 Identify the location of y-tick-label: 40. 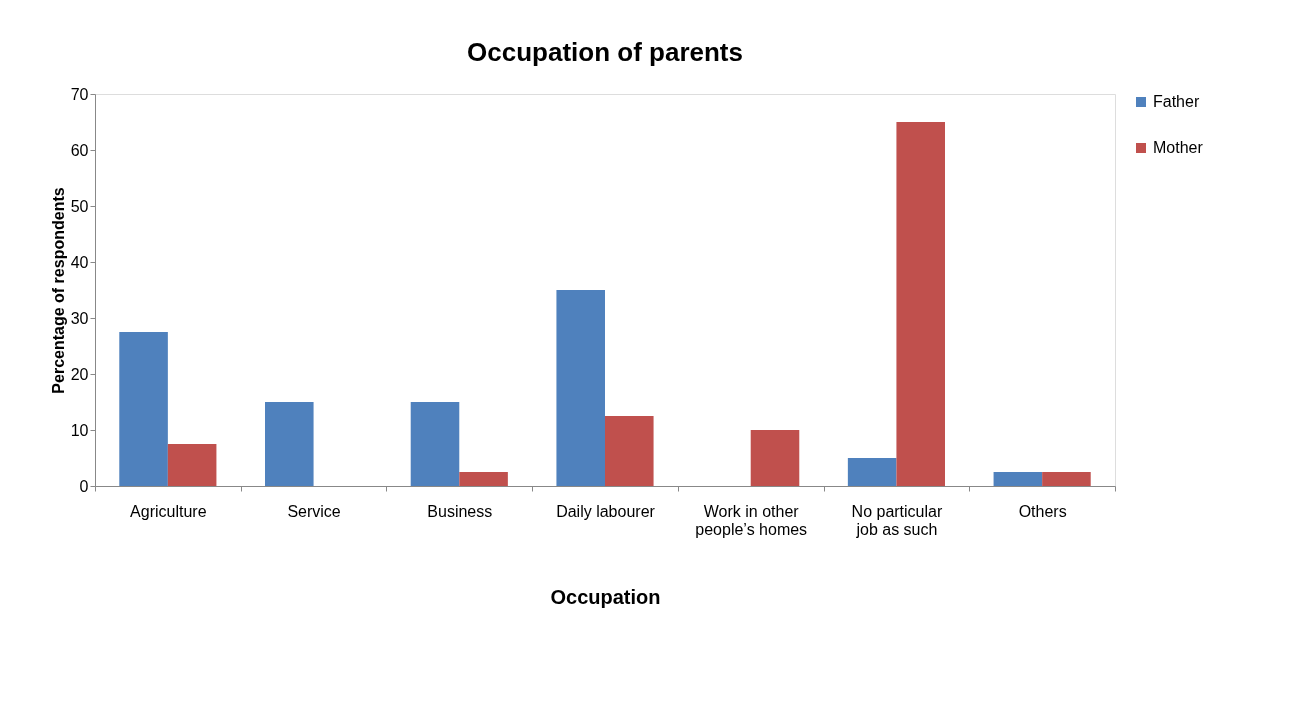
(79, 262).